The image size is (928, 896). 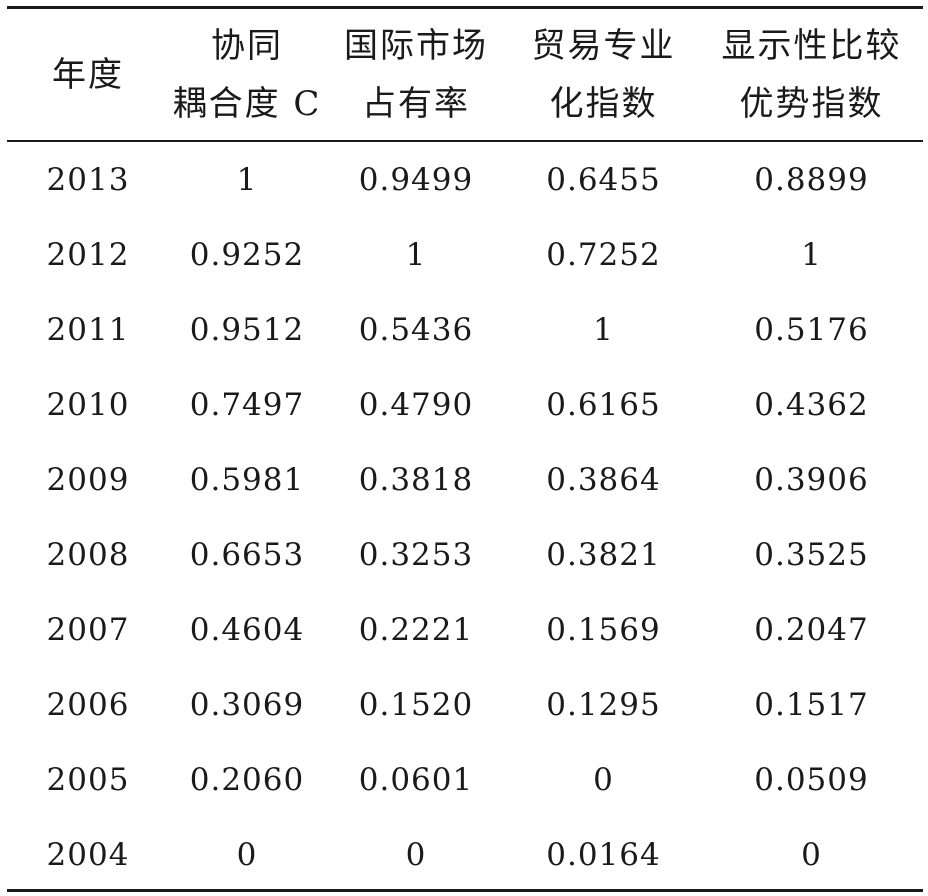 I want to click on cell-rca: 0.5176, so click(x=811, y=329).